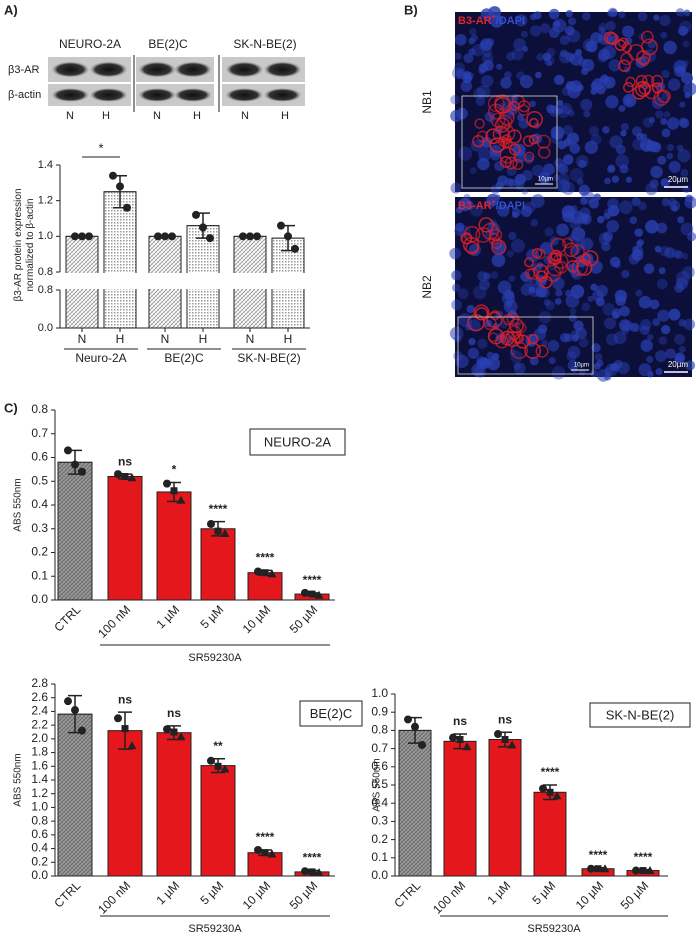  Describe the element at coordinates (590, 895) in the screenshot. I see `x-tick-label: 10 µM` at that location.